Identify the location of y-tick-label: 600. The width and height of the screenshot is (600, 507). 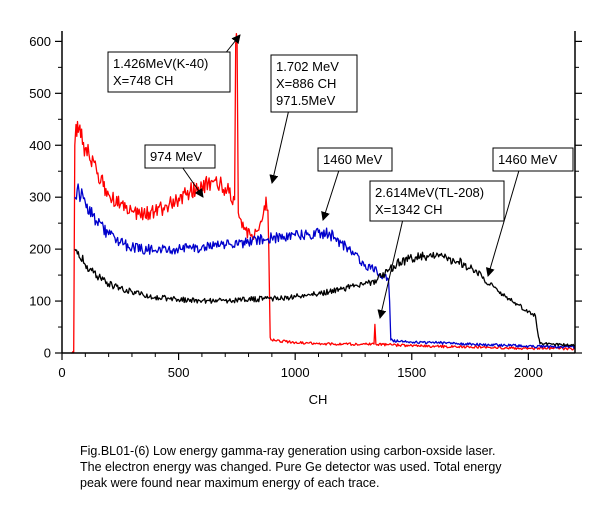
(40, 41).